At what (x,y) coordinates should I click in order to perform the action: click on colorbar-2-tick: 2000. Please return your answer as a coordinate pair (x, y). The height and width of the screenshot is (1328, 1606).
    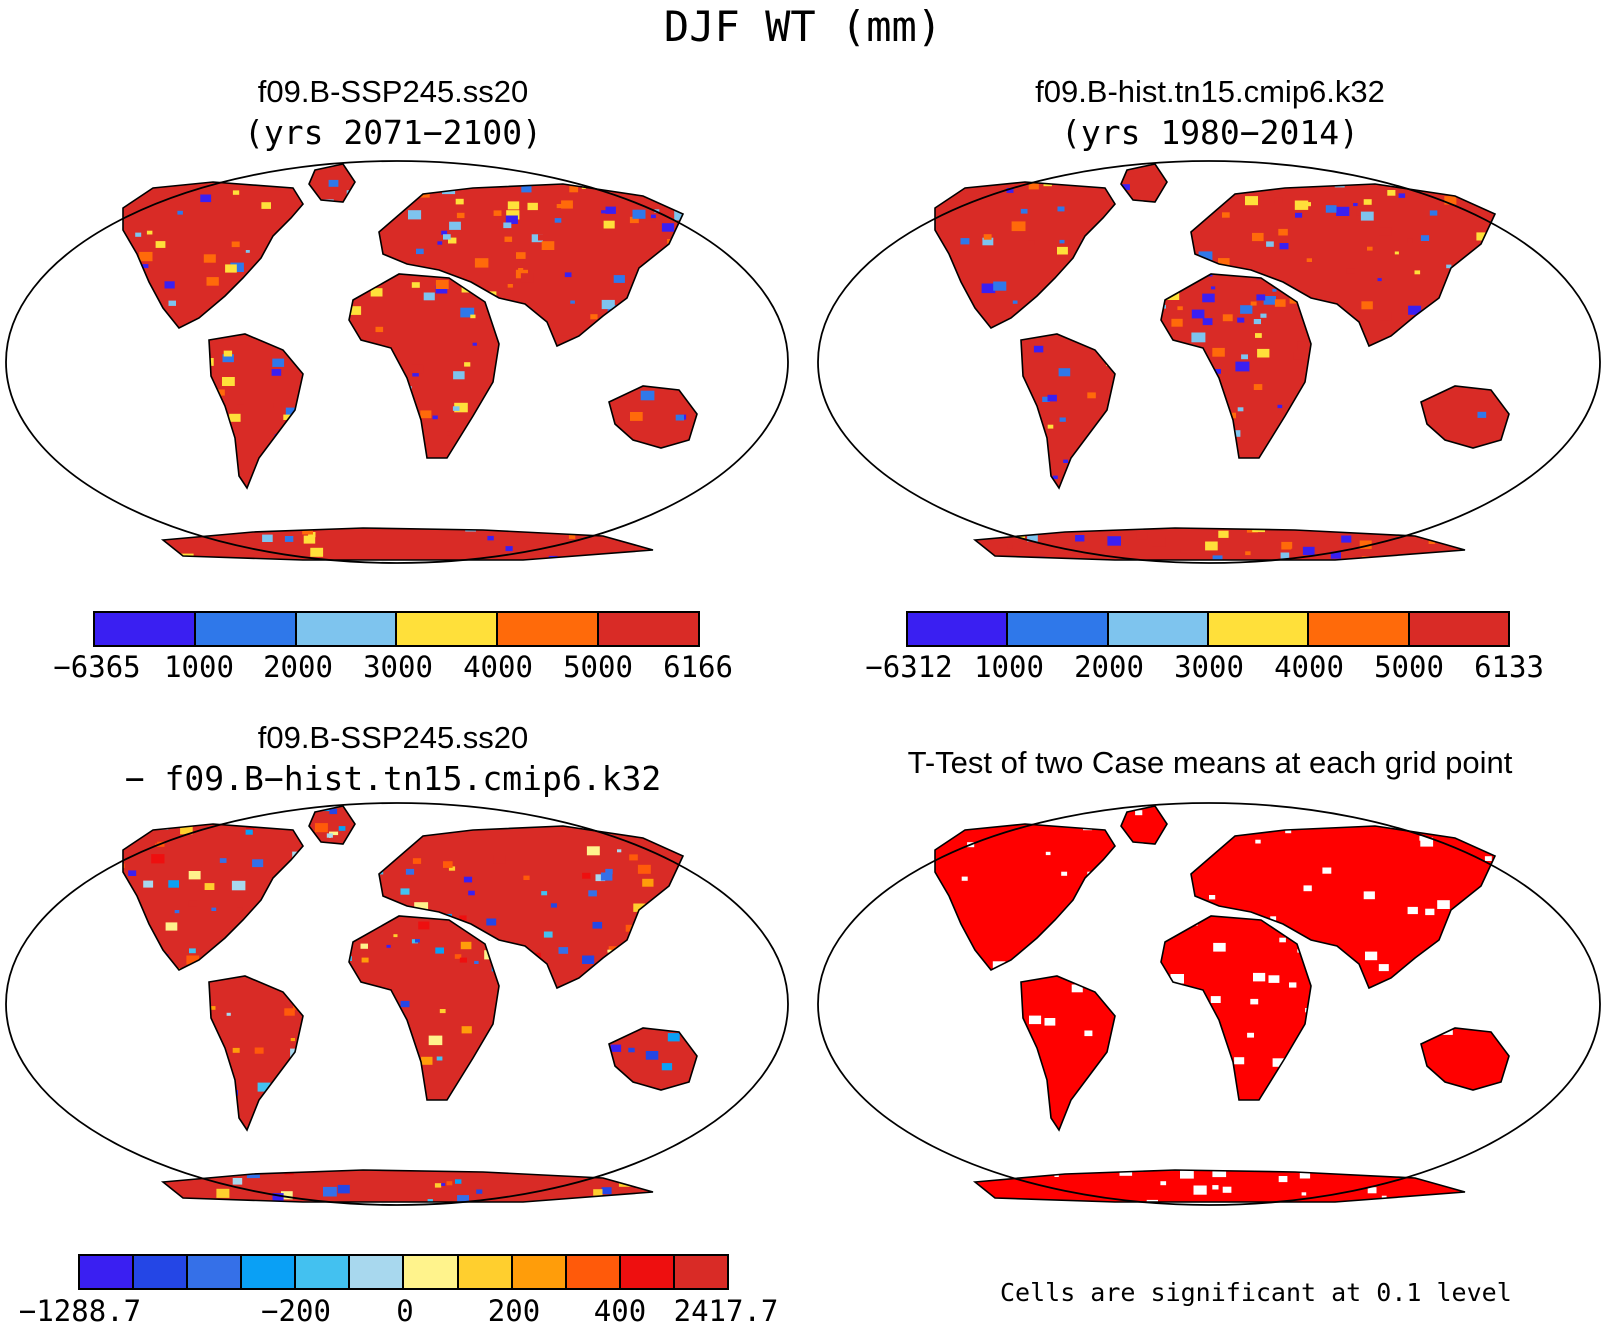
    Looking at the image, I should click on (1109, 667).